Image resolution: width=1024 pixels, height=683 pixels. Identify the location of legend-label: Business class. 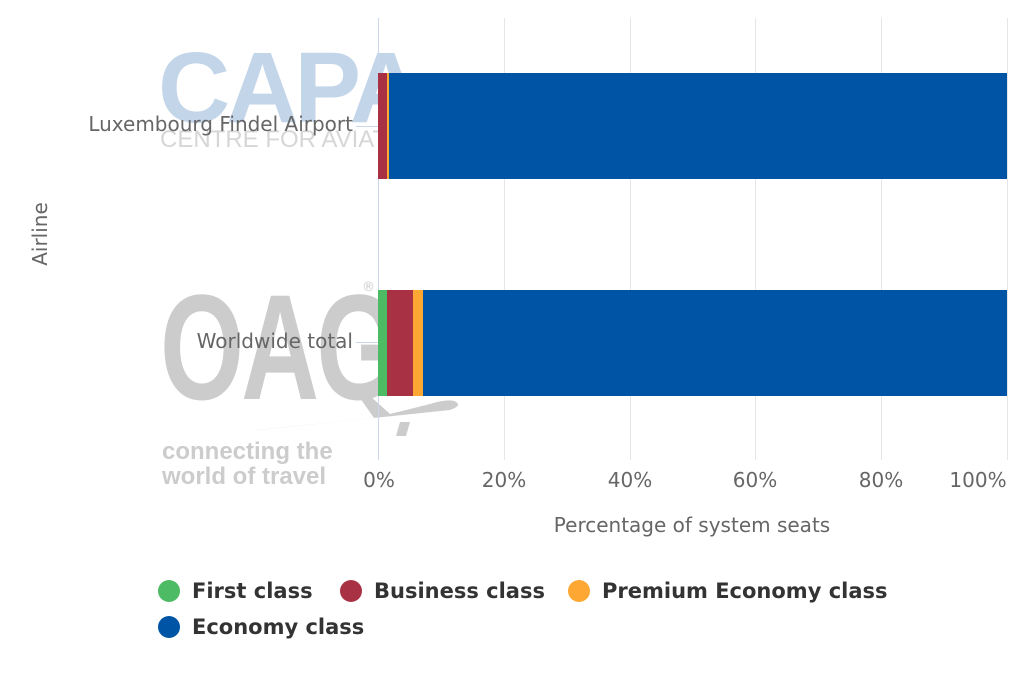
(459, 591).